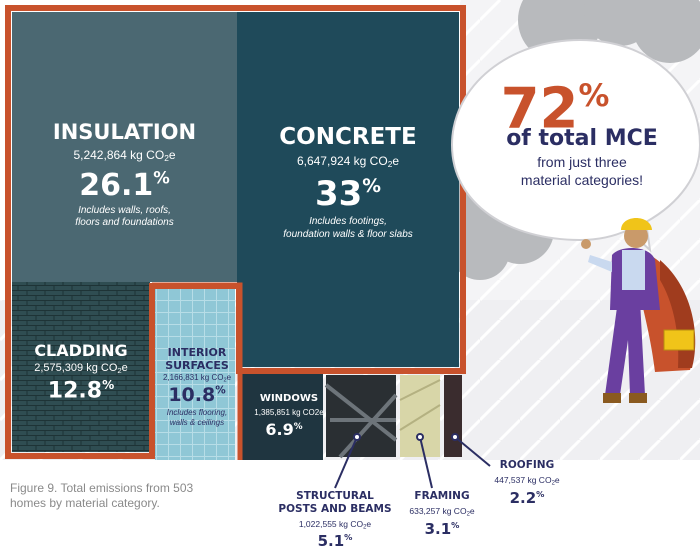  What do you see at coordinates (523, 480) in the screenshot?
I see `roofing-amount-label: 447,537 kg CO` at bounding box center [523, 480].